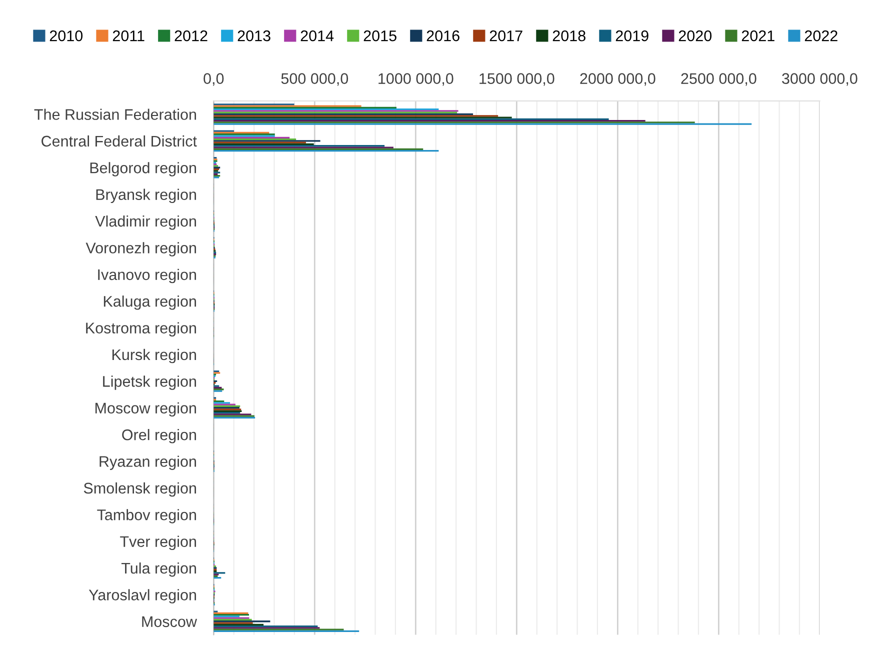  Describe the element at coordinates (317, 36) in the screenshot. I see `legend-label: 2014` at that location.